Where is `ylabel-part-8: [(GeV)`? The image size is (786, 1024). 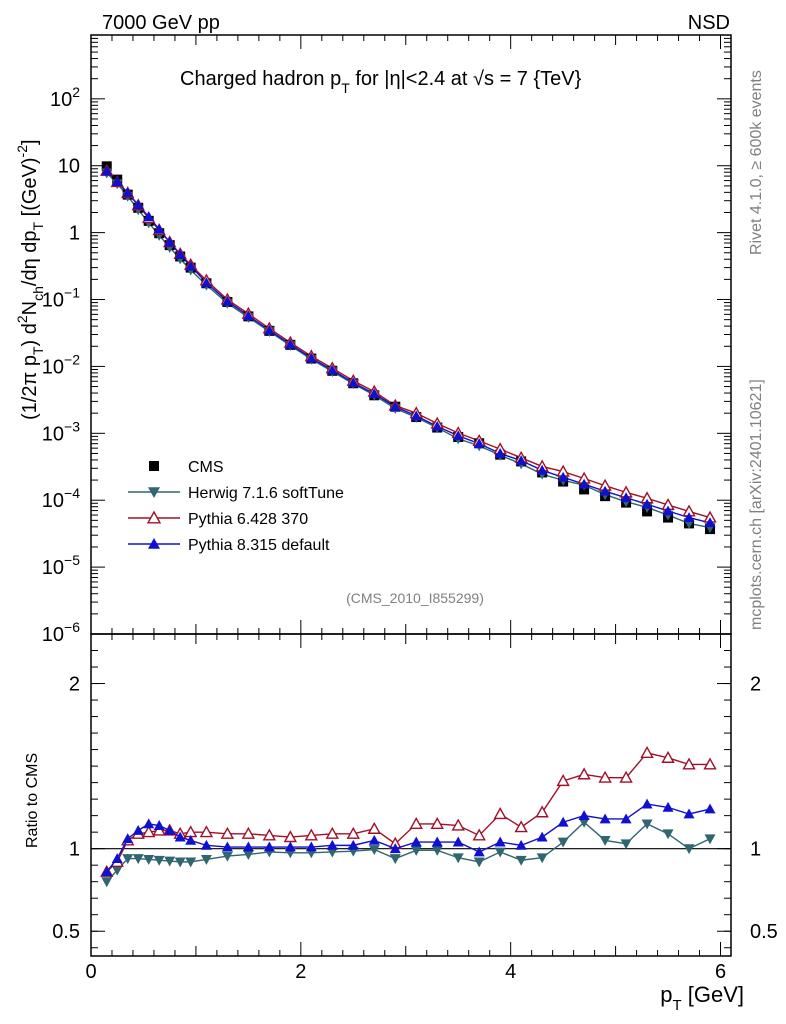 ylabel-part-8: [(GeV) is located at coordinates (30, 189).